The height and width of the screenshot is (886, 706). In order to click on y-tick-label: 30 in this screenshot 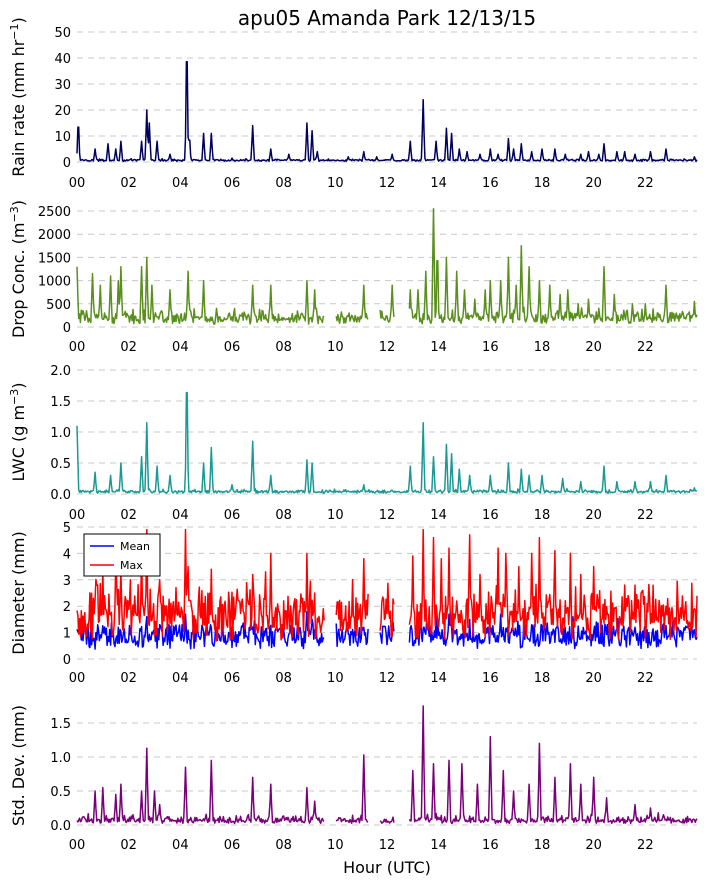, I will do `click(62, 85)`.